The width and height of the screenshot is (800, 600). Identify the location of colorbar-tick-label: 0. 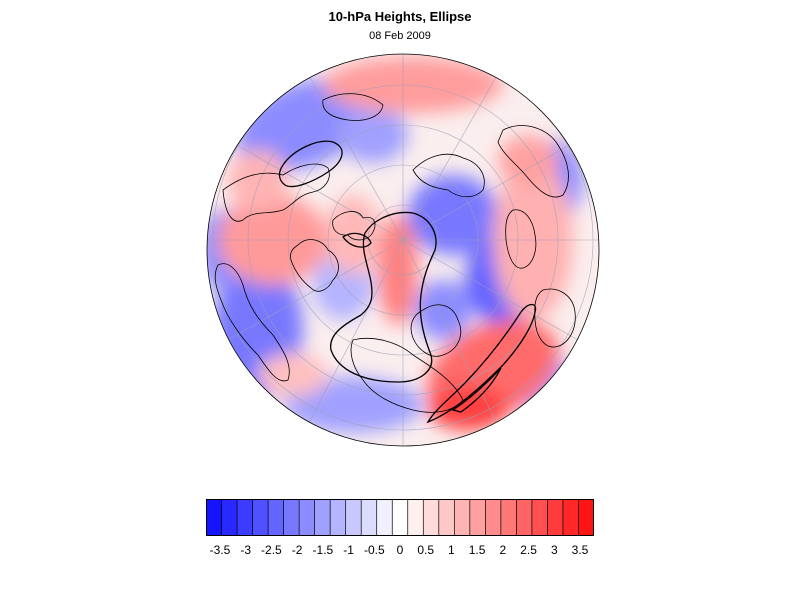
(400, 550).